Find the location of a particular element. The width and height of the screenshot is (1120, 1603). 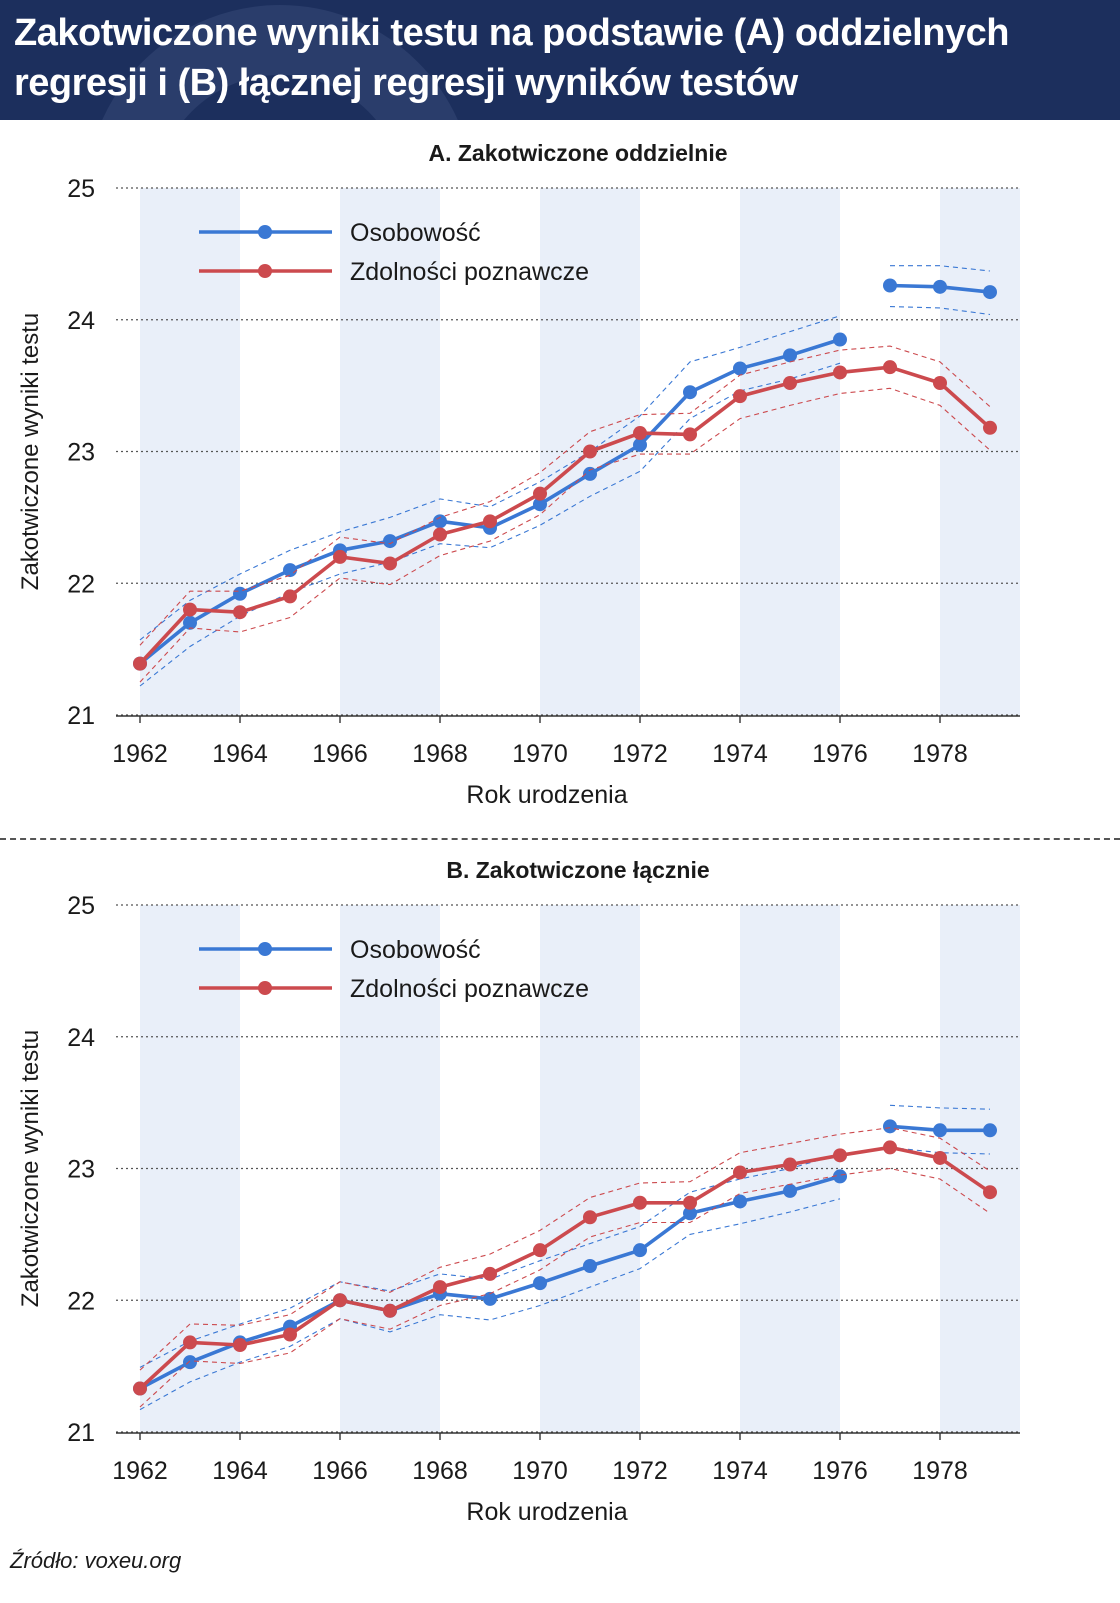

x-tick-label: 1968 is located at coordinates (440, 1471).